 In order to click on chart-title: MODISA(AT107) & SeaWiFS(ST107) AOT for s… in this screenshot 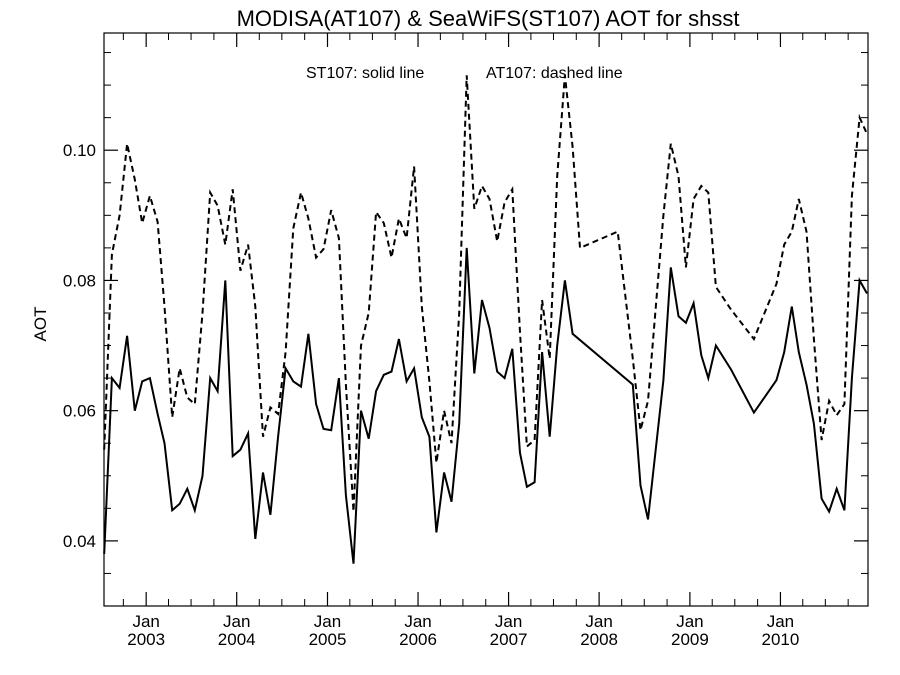, I will do `click(488, 18)`.